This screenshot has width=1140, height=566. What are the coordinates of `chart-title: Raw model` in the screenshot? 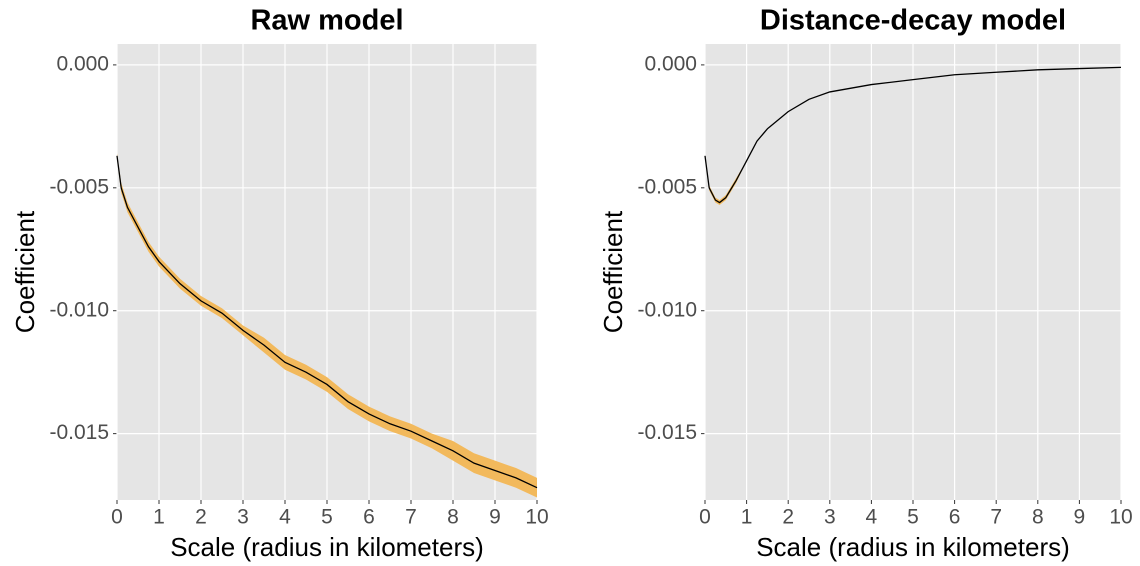 It's located at (326, 21).